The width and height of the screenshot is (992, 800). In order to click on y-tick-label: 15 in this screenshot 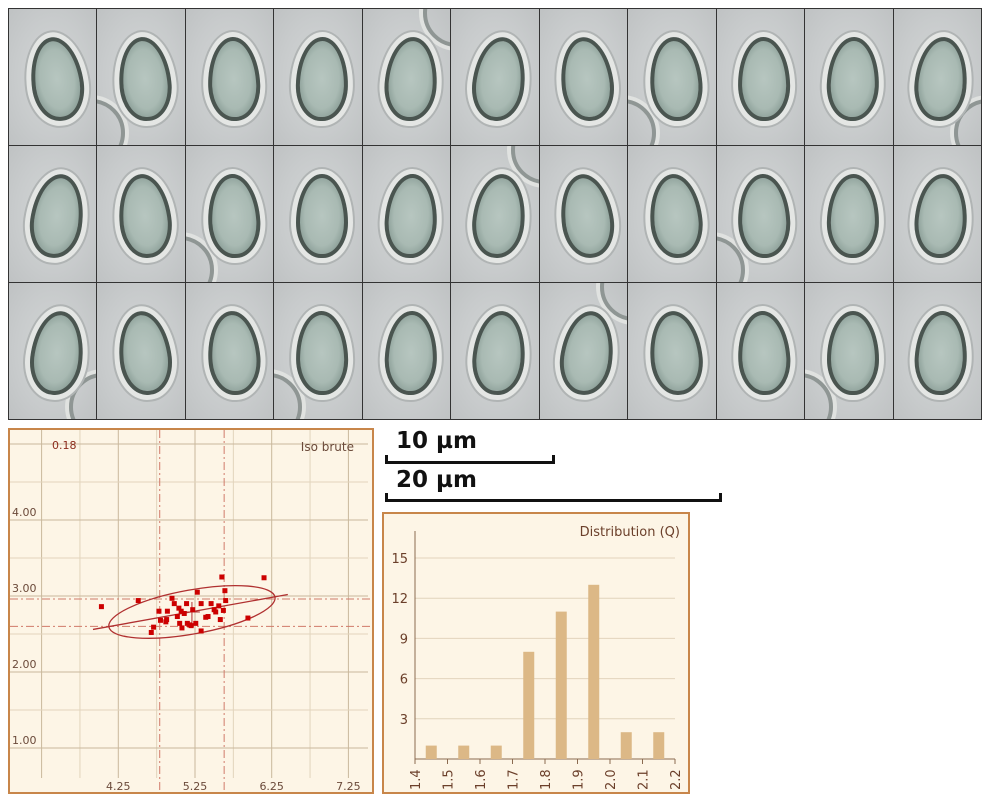, I will do `click(399, 559)`.